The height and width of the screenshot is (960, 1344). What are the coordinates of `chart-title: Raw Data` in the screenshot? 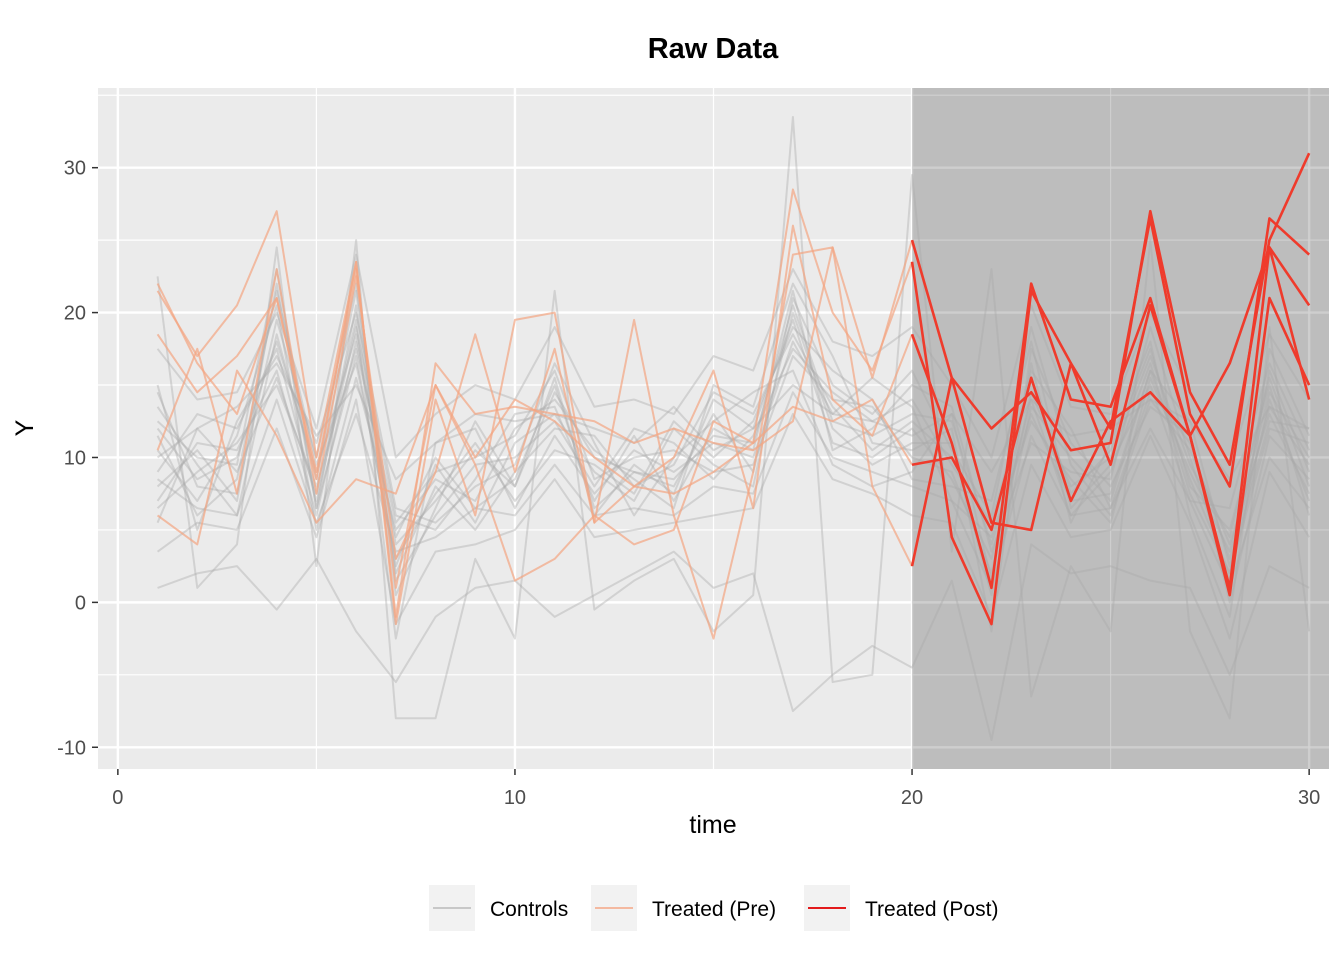 It's located at (713, 49).